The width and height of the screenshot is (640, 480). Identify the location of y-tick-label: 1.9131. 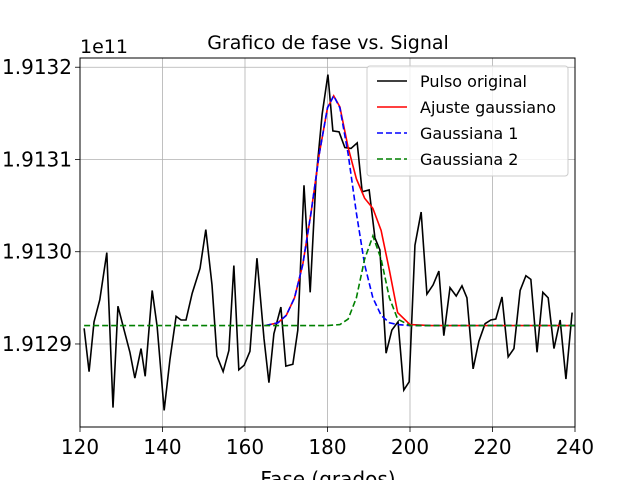
(37, 159).